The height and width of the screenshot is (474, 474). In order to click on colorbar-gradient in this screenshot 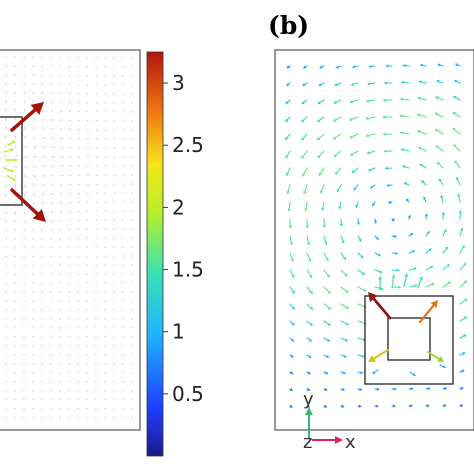, I will do `click(155, 254)`.